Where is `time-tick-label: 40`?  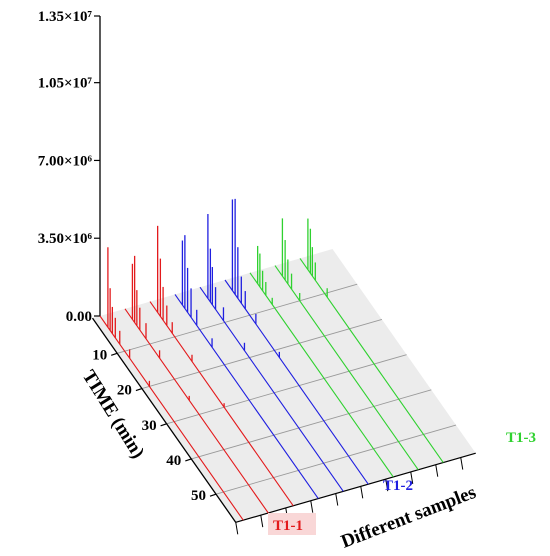 time-tick-label: 40 is located at coordinates (173, 461).